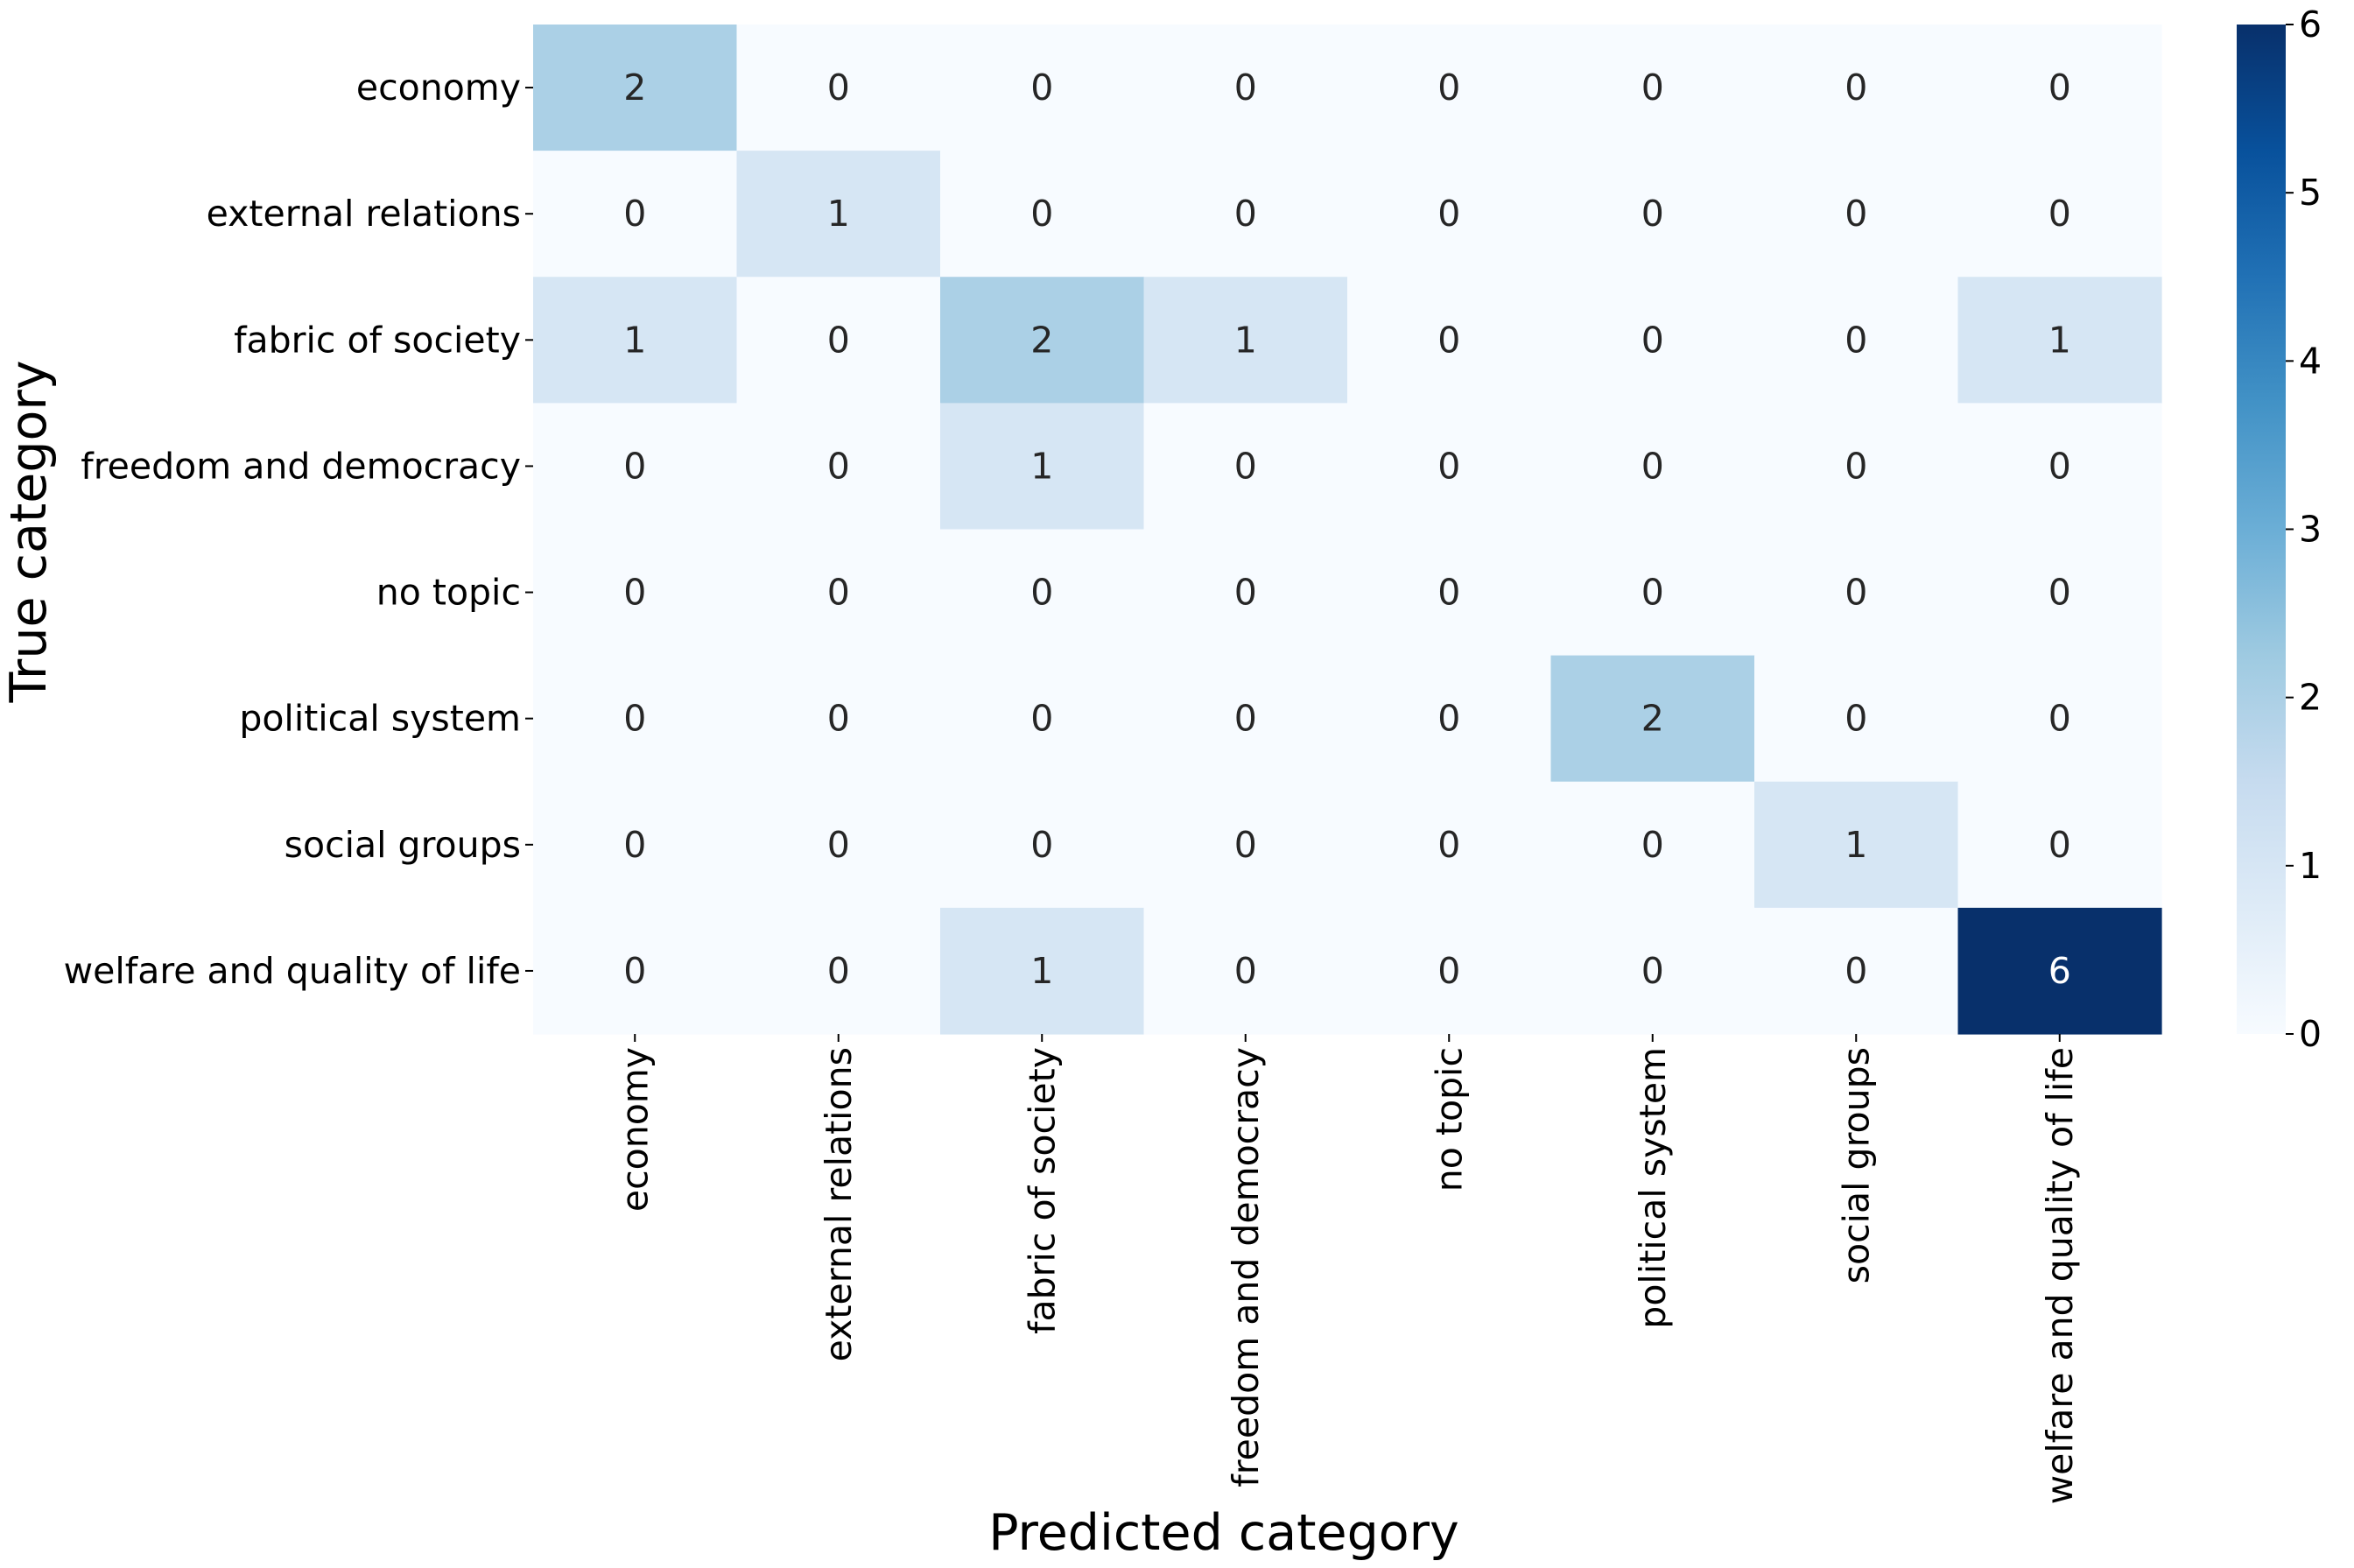 Image resolution: width=2354 pixels, height=1568 pixels. What do you see at coordinates (1042, 1191) in the screenshot?
I see `x-tick-label: fabric of society` at bounding box center [1042, 1191].